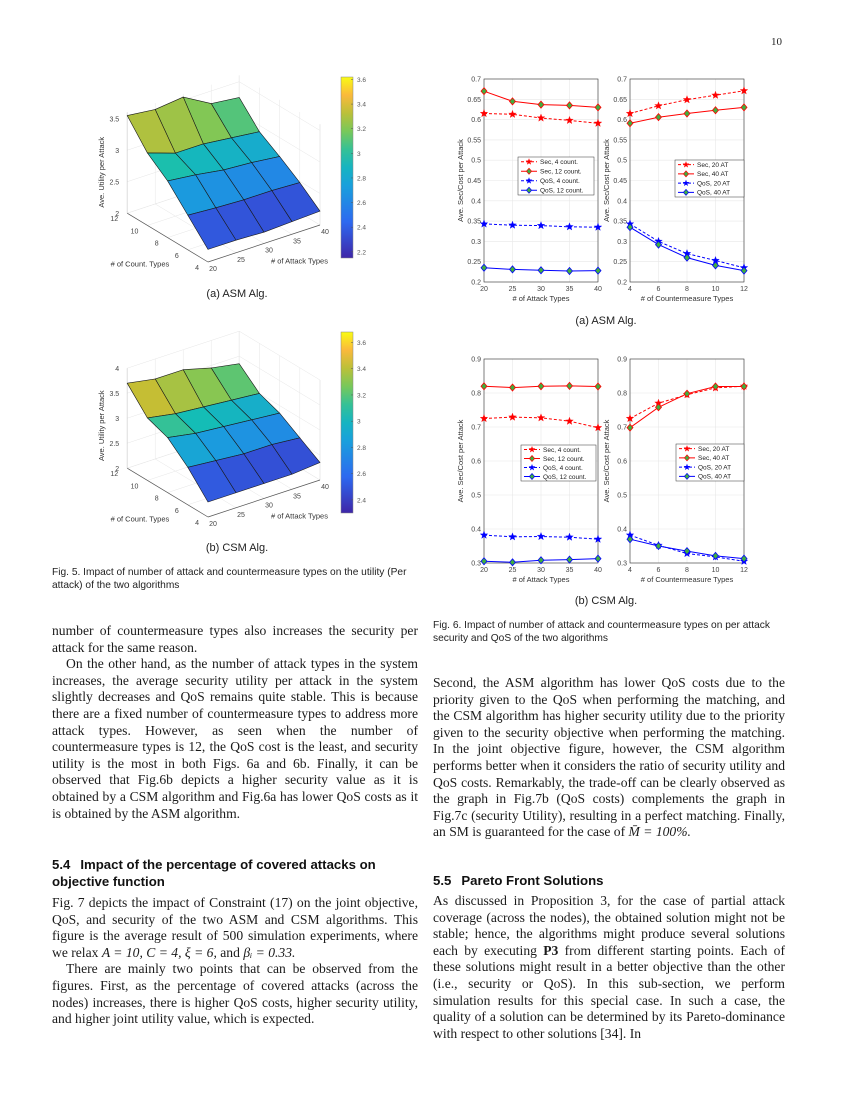  I want to click on y-tick-label: 0.55, so click(474, 140).